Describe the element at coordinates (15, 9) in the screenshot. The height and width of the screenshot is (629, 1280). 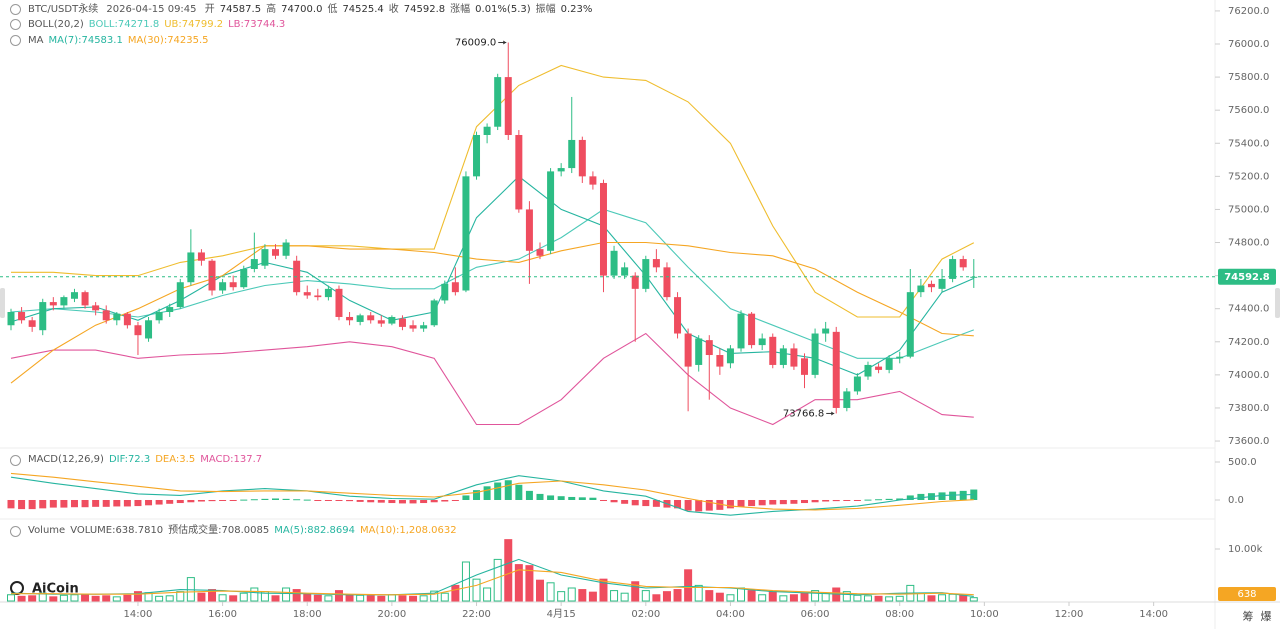
I see `collapse-icon` at that location.